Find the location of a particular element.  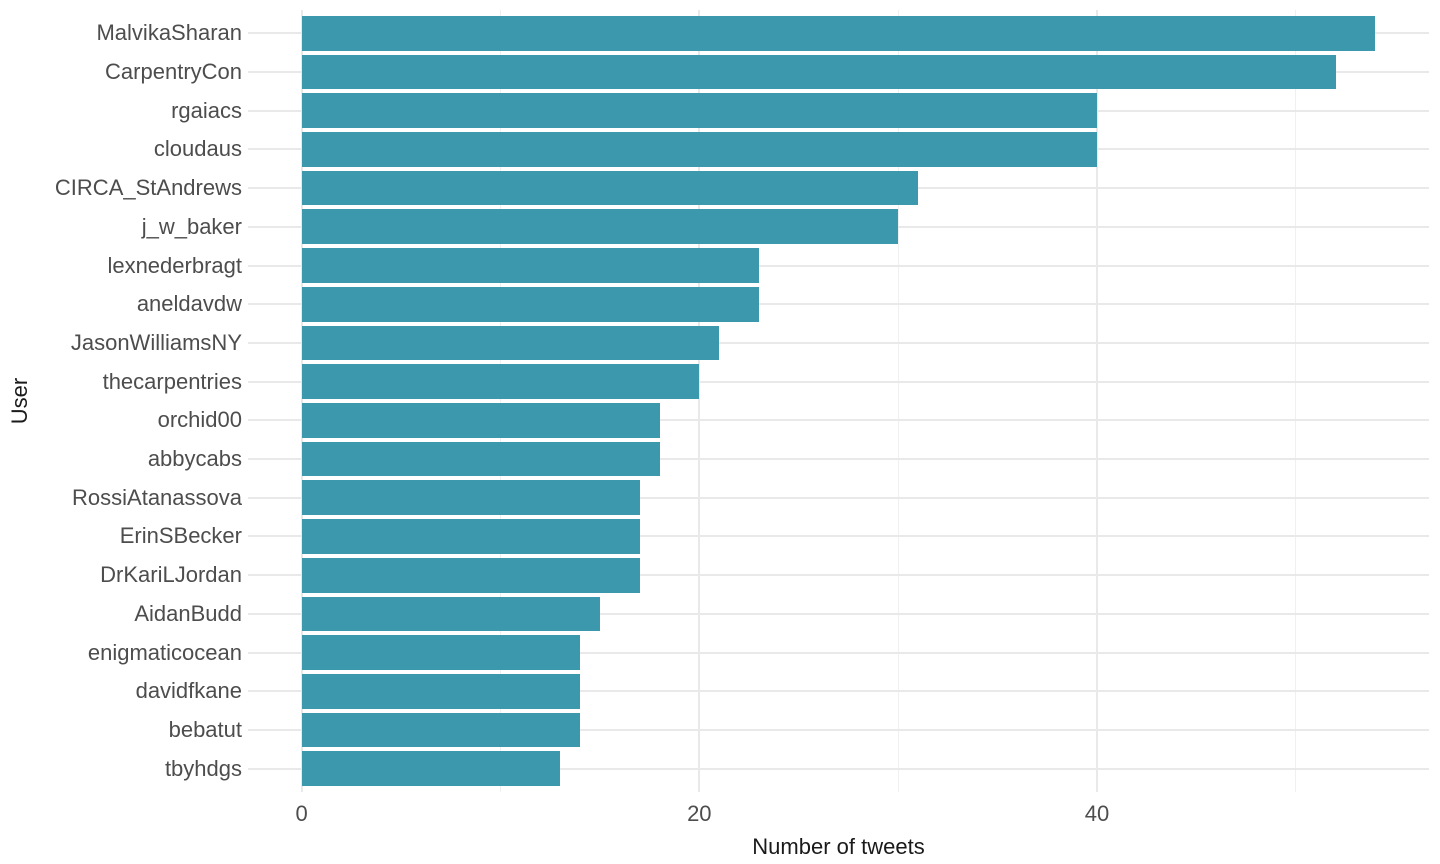

x-axis-tick-label: 20 is located at coordinates (699, 813).